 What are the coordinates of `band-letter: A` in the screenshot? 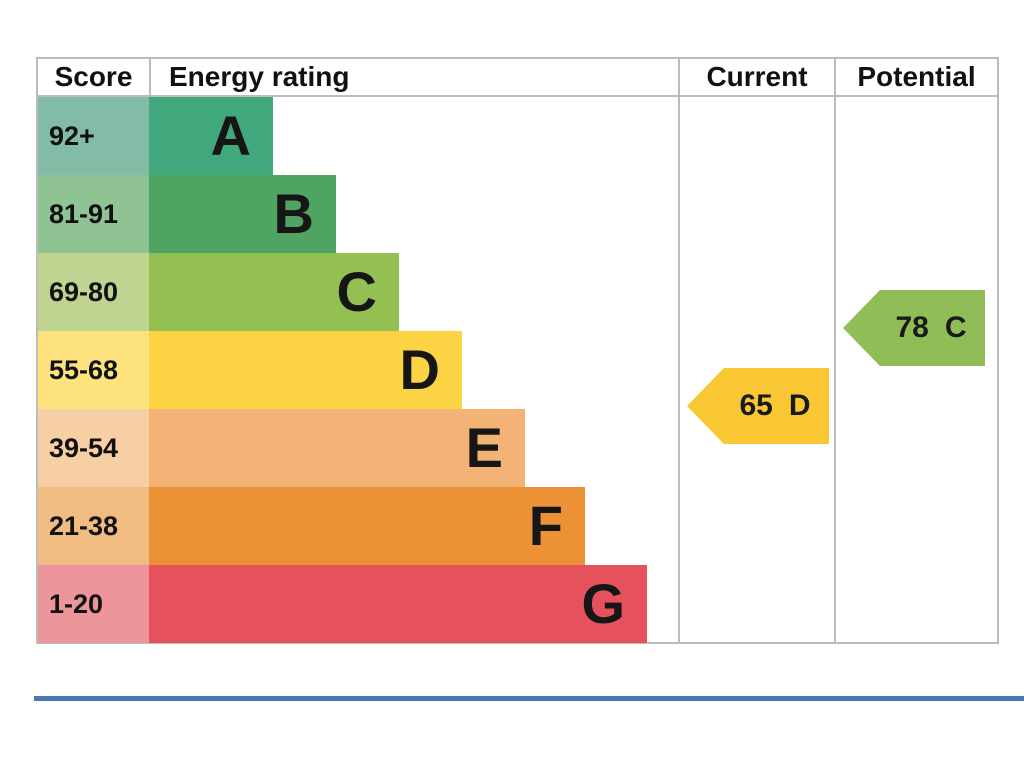 It's located at (230, 135).